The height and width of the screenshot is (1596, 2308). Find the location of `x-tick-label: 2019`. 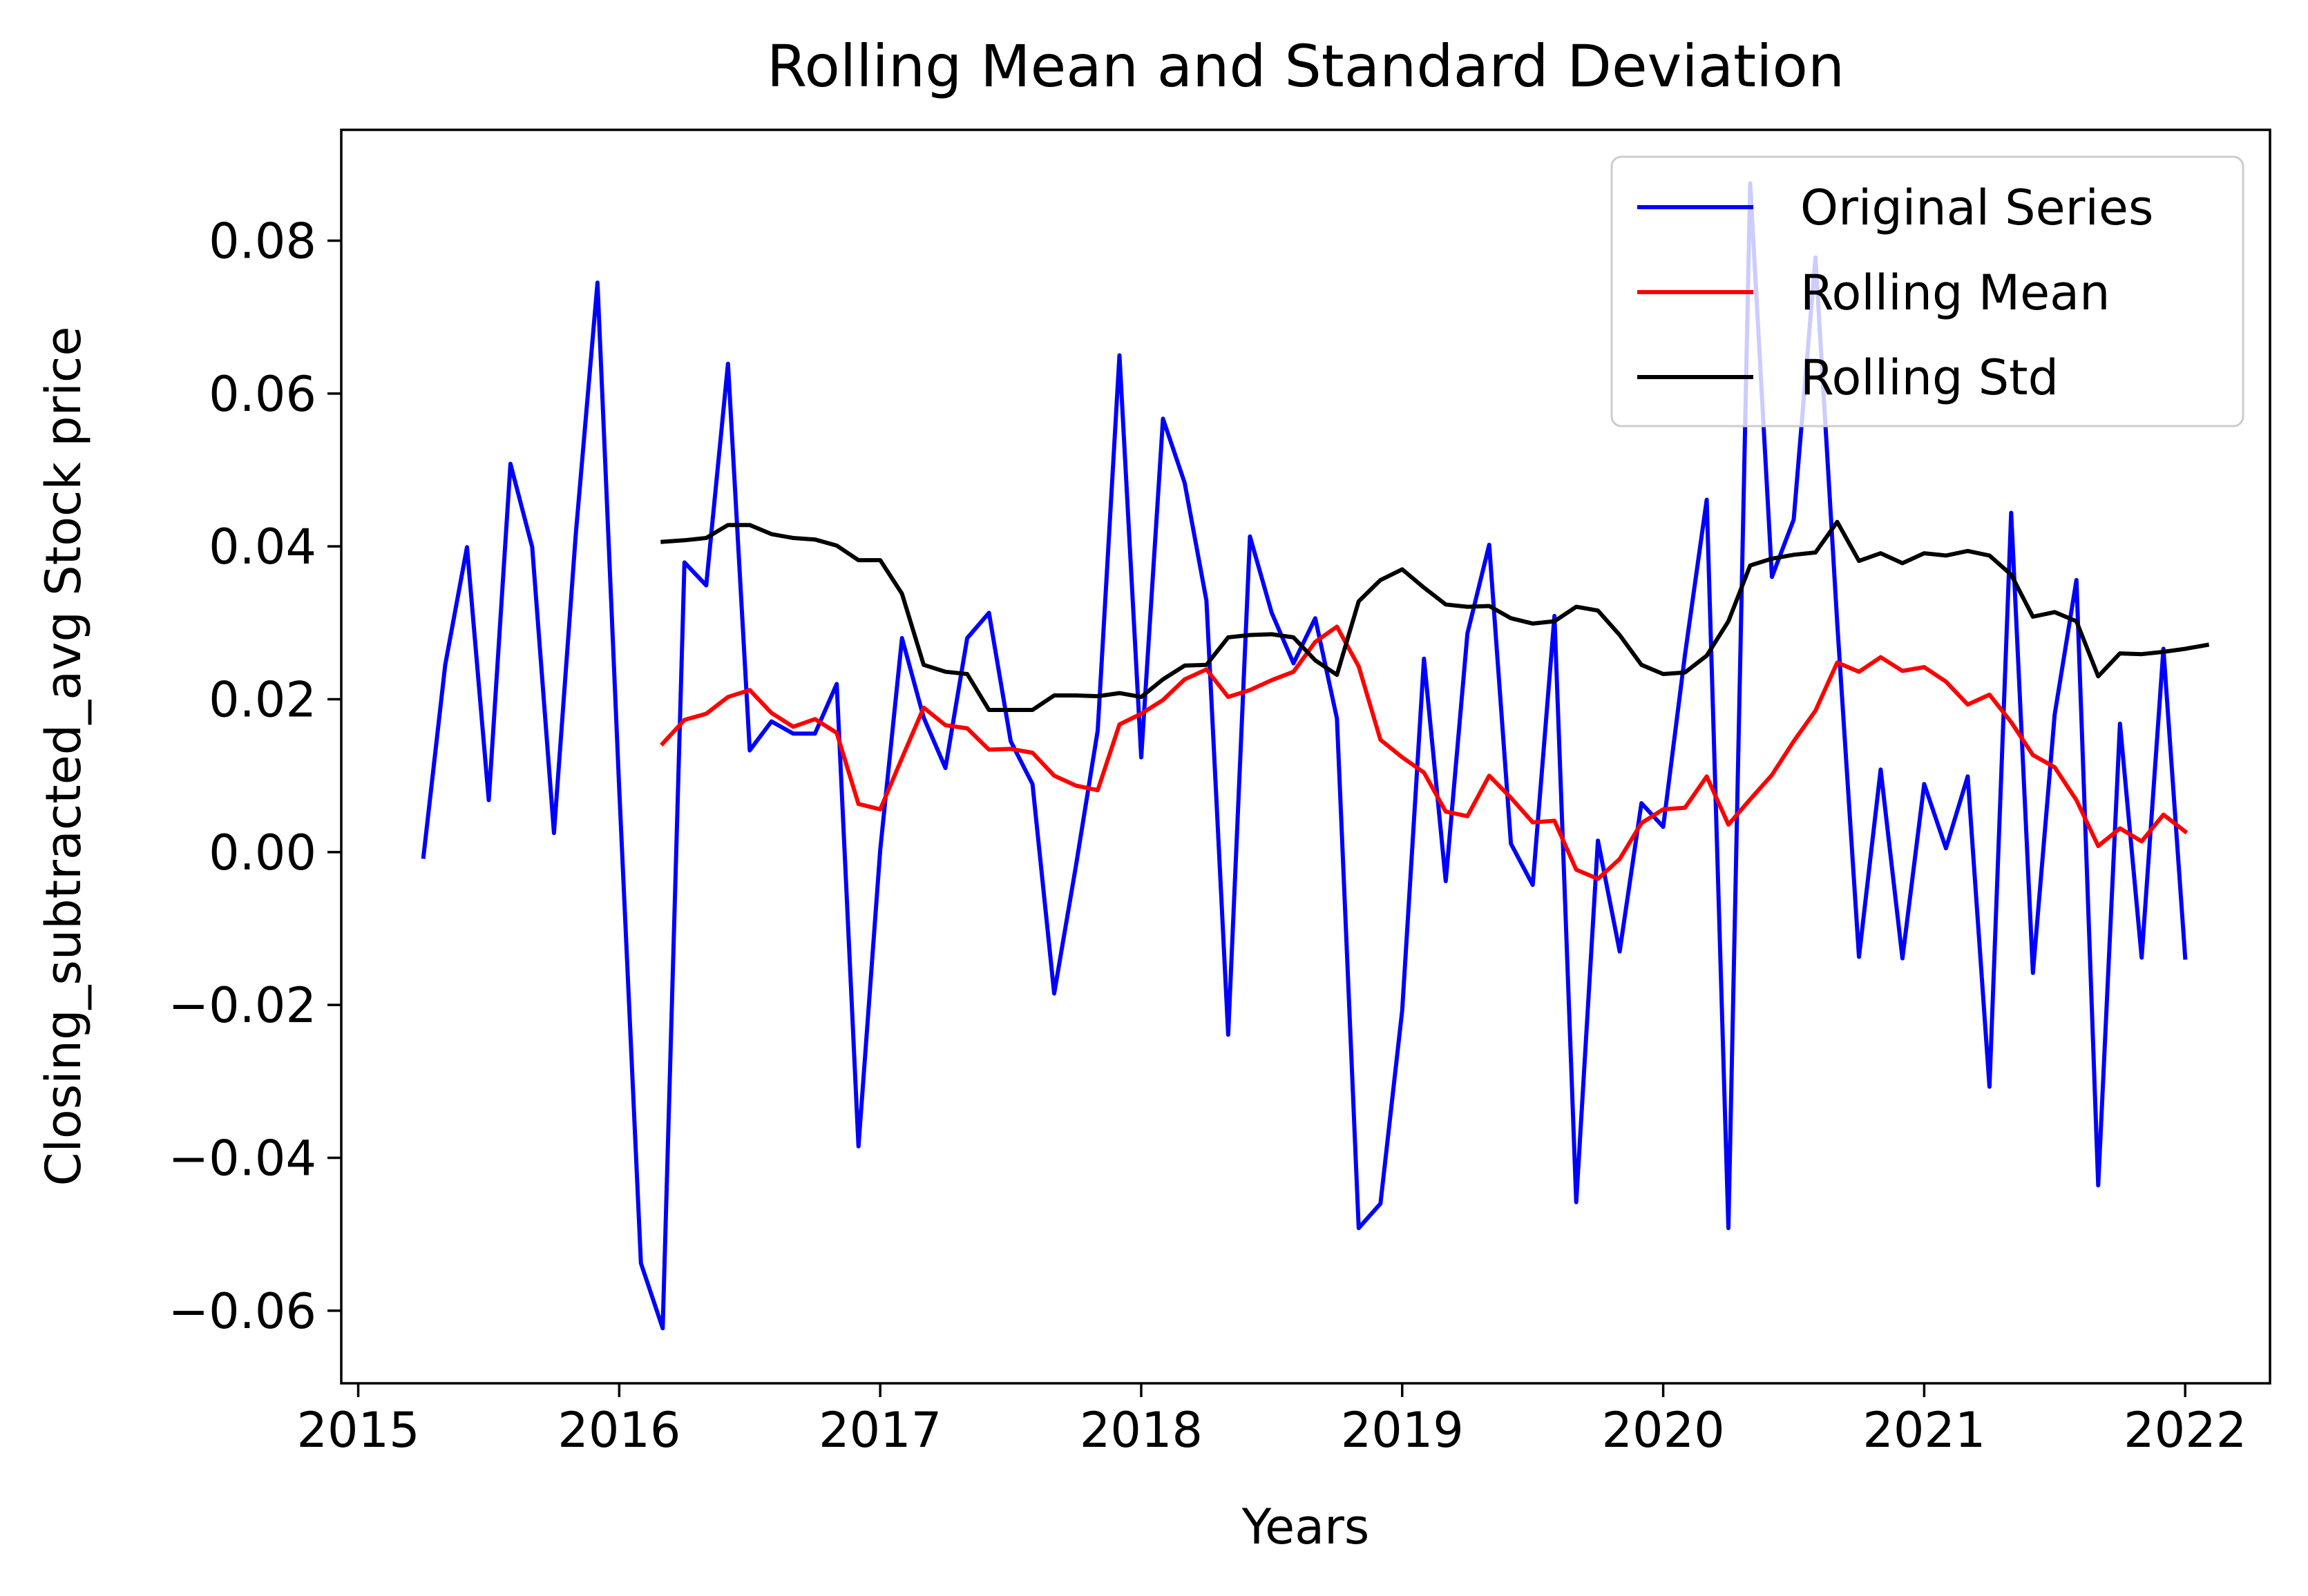

x-tick-label: 2019 is located at coordinates (1403, 1431).